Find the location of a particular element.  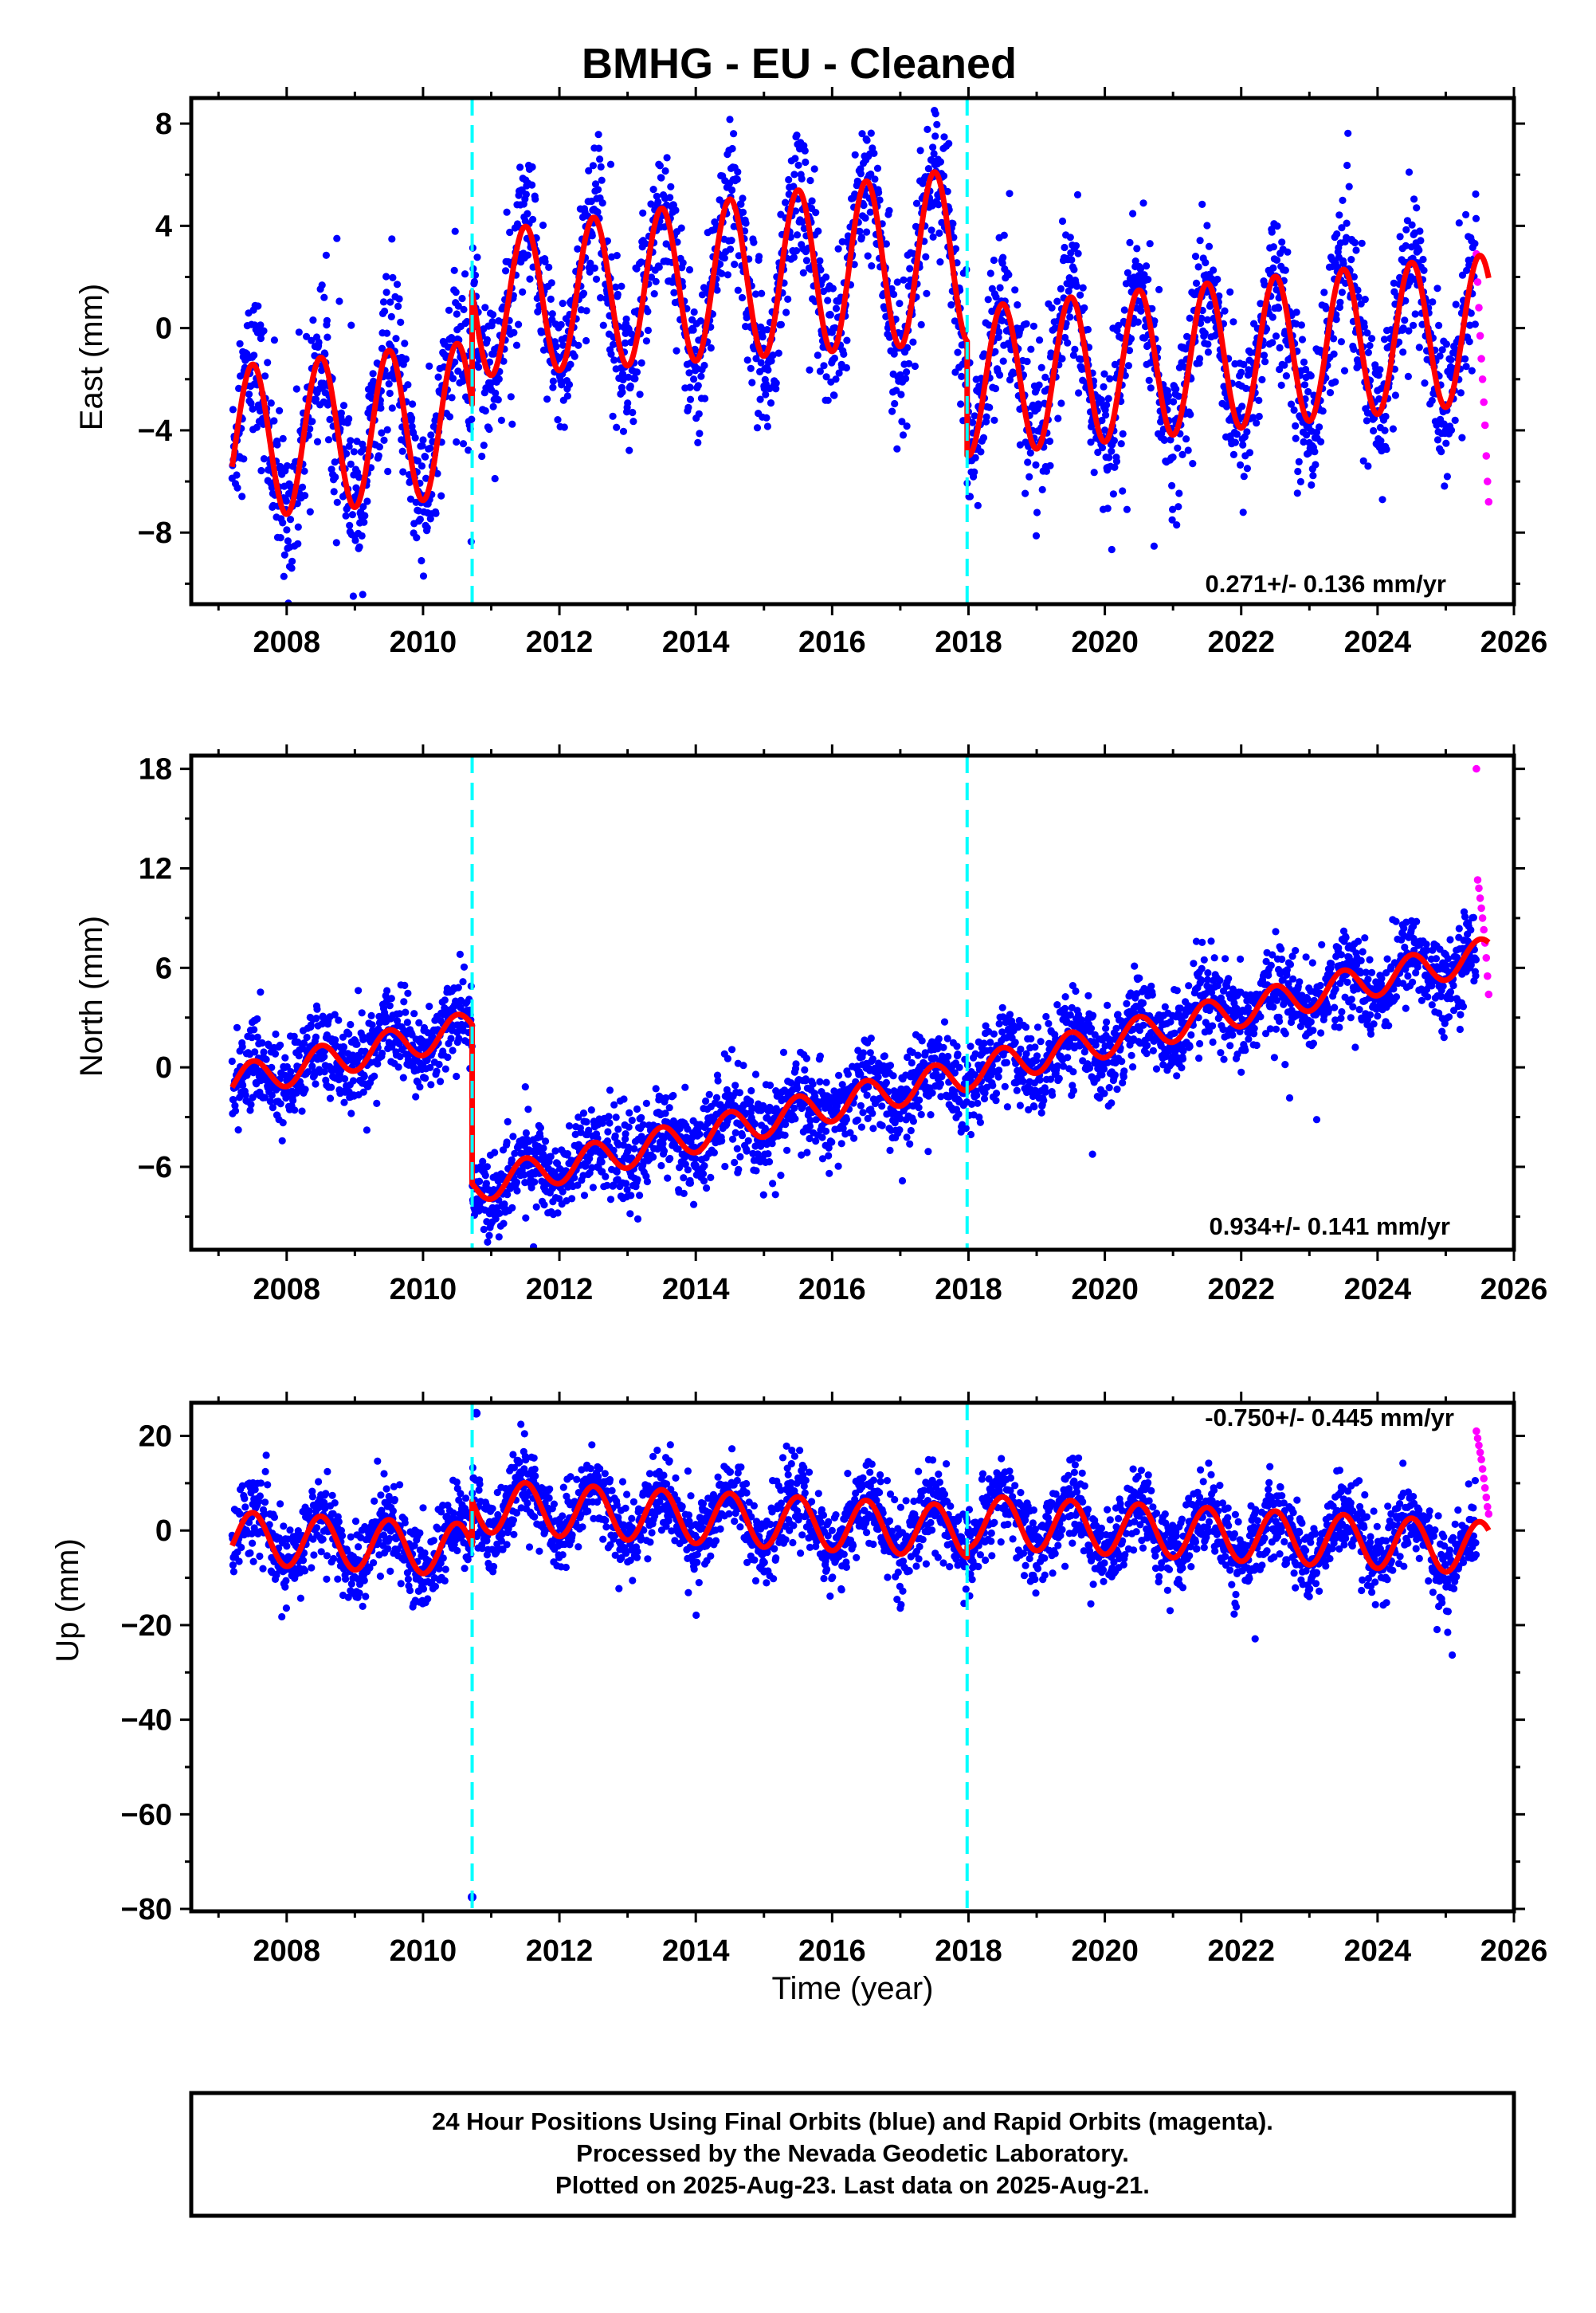

east-ytick-label: 8 is located at coordinates (164, 124).